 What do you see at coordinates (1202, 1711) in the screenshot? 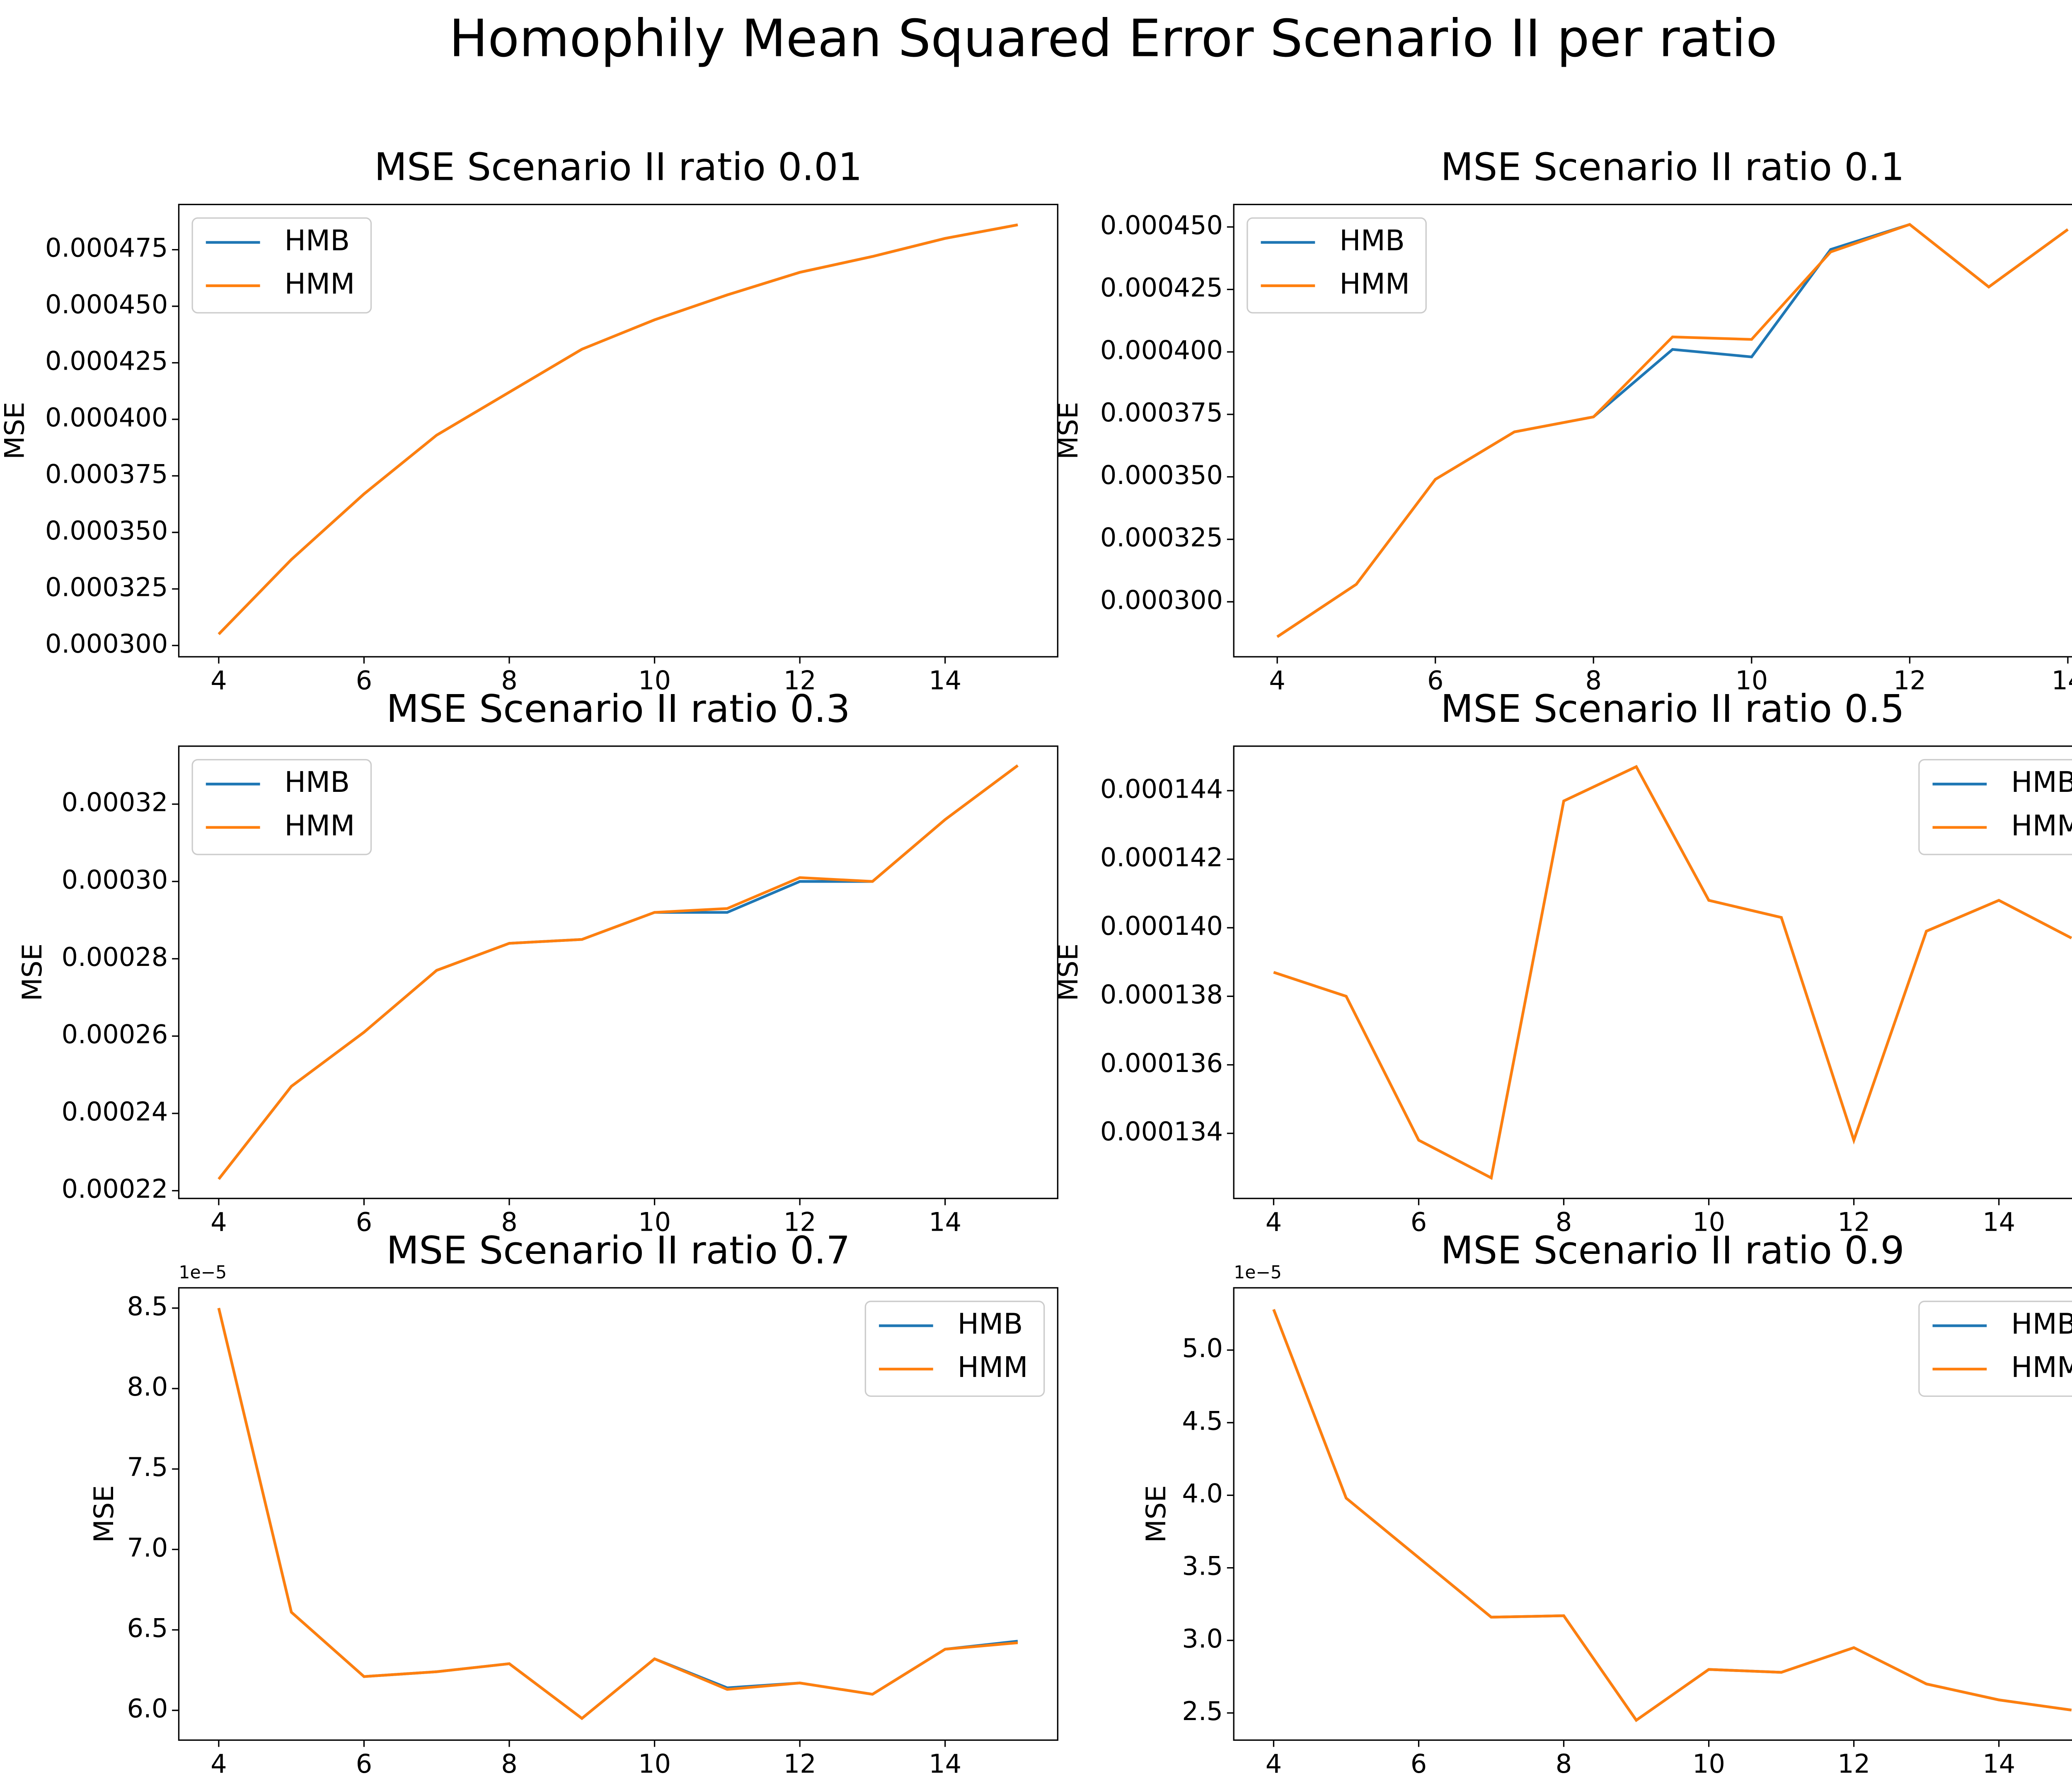
I see `y-tick-label: 2.5` at bounding box center [1202, 1711].